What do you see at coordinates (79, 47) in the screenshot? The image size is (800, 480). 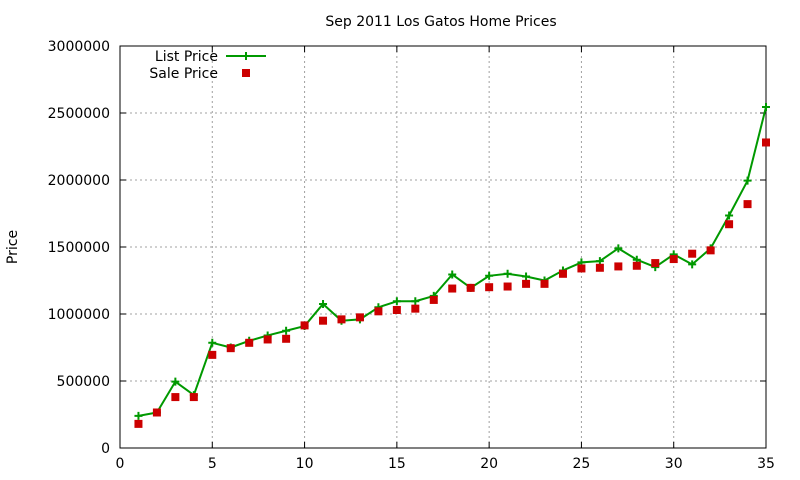 I see `y-tick-label: 3000000` at bounding box center [79, 47].